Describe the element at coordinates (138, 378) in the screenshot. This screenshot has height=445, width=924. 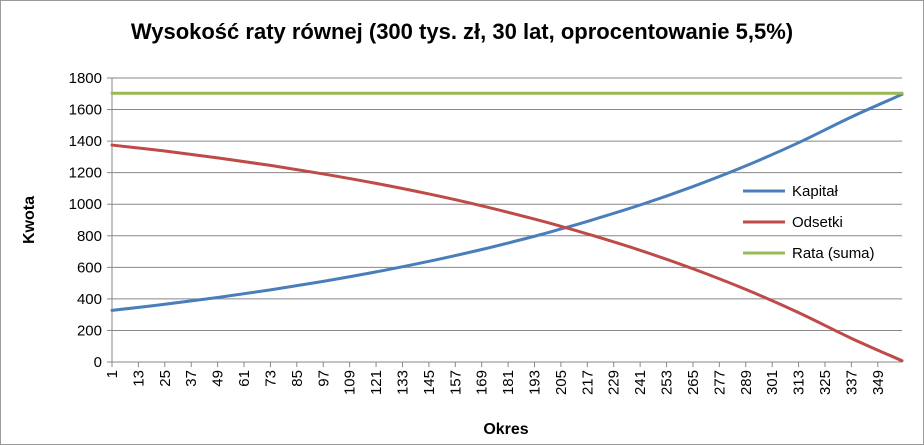
I see `x-tick-label: 13` at that location.